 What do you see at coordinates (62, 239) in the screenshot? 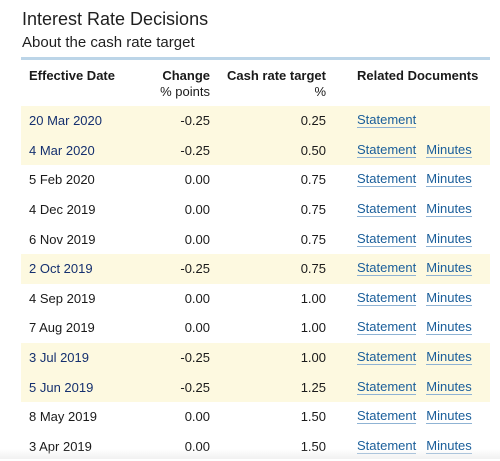
I see `effective-date-cell: 6 Nov 2019` at bounding box center [62, 239].